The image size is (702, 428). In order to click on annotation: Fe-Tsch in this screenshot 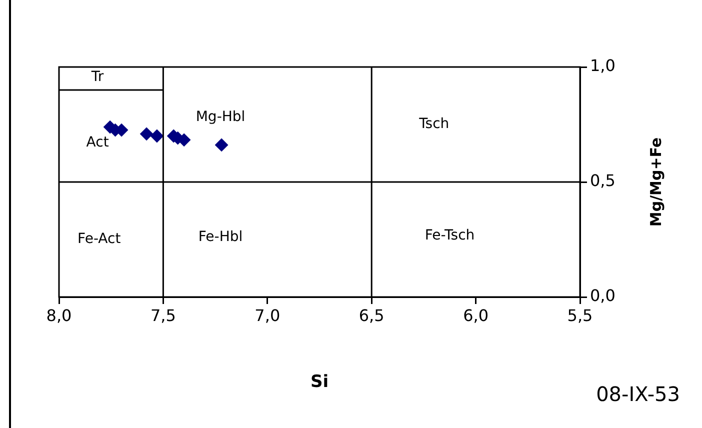, I will do `click(449, 236)`.